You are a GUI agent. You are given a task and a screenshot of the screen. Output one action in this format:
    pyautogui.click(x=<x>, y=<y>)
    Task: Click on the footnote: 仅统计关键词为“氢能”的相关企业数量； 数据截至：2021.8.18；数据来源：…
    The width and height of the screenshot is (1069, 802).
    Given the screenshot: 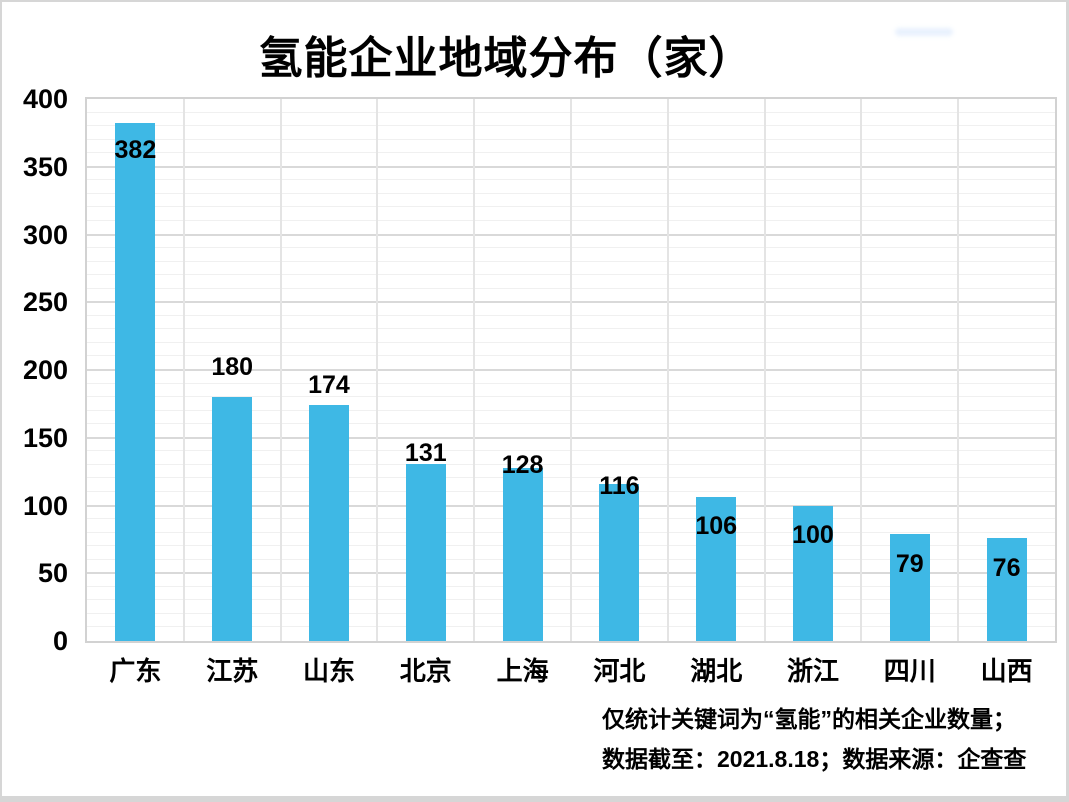 What is the action you would take?
    pyautogui.click(x=814, y=745)
    